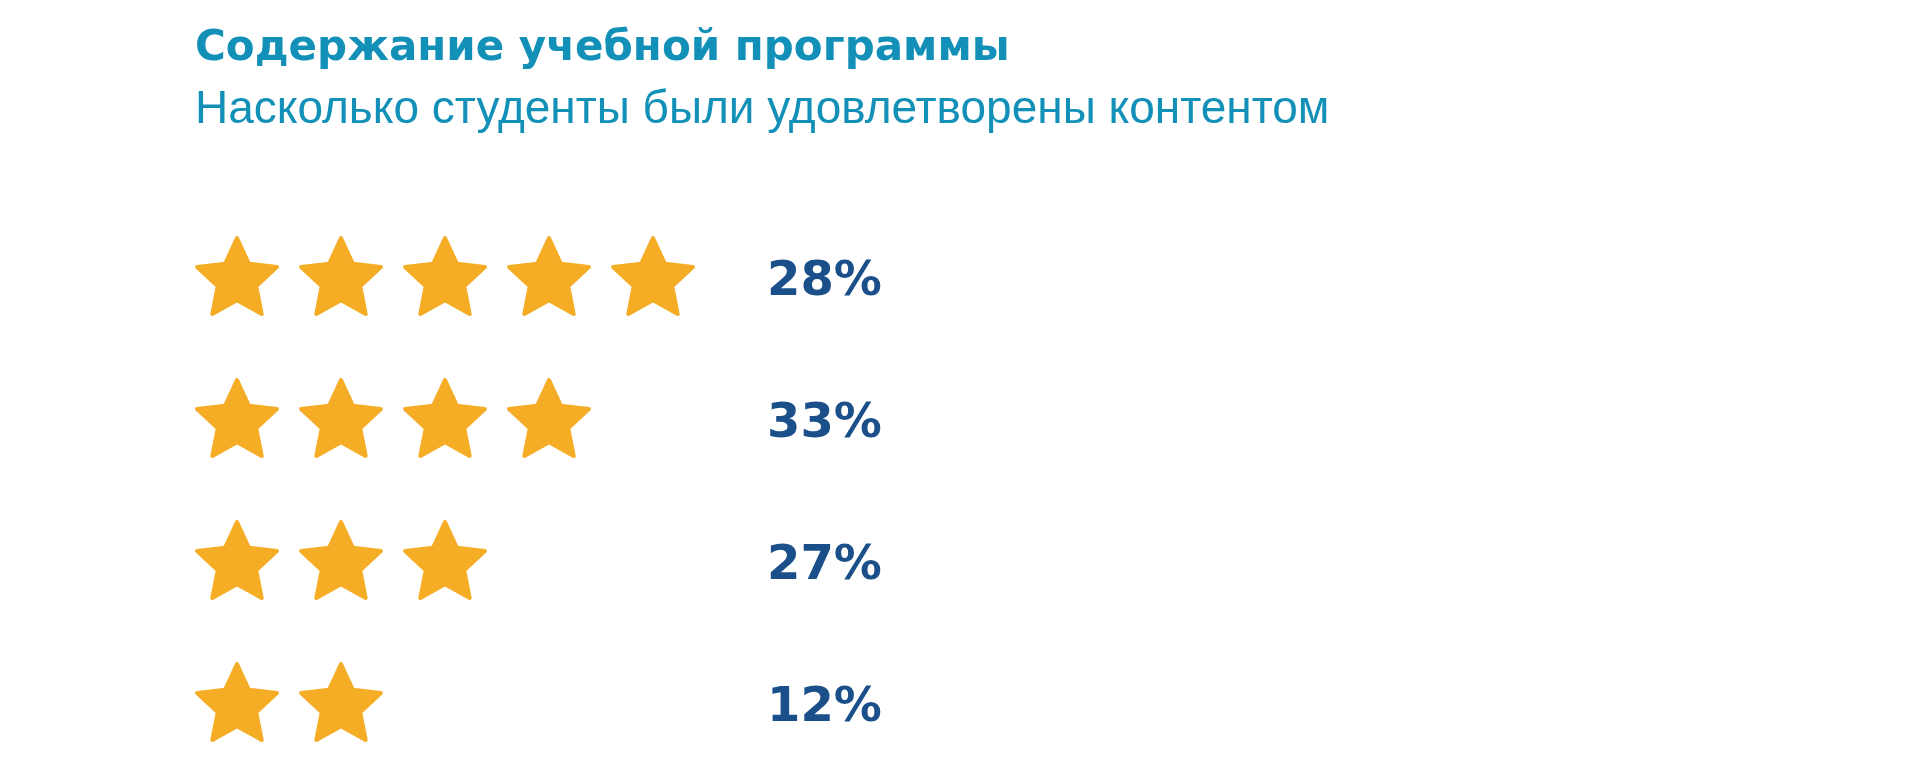 The image size is (1920, 763). What do you see at coordinates (824, 562) in the screenshot?
I see `data-label: 27%` at bounding box center [824, 562].